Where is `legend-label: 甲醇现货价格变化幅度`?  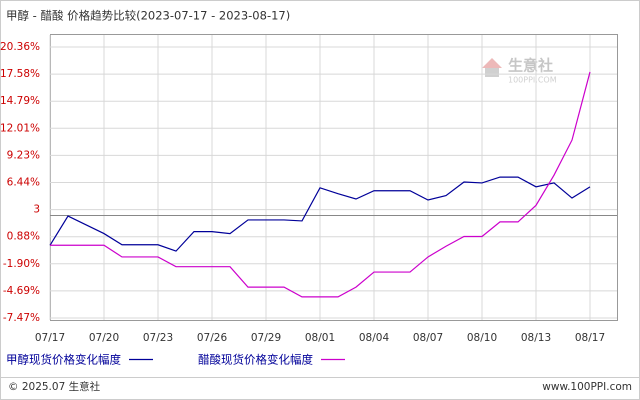
legend-label: 甲醇现货价格变化幅度 is located at coordinates (63, 360).